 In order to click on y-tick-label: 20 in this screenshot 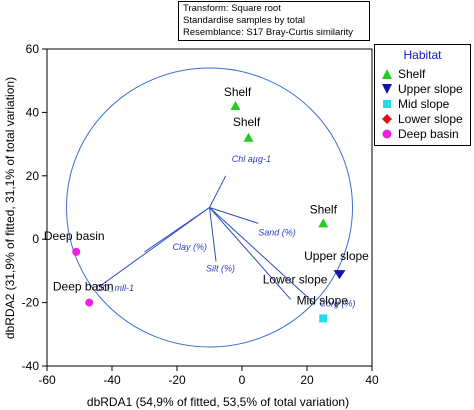, I will do `click(33, 176)`.